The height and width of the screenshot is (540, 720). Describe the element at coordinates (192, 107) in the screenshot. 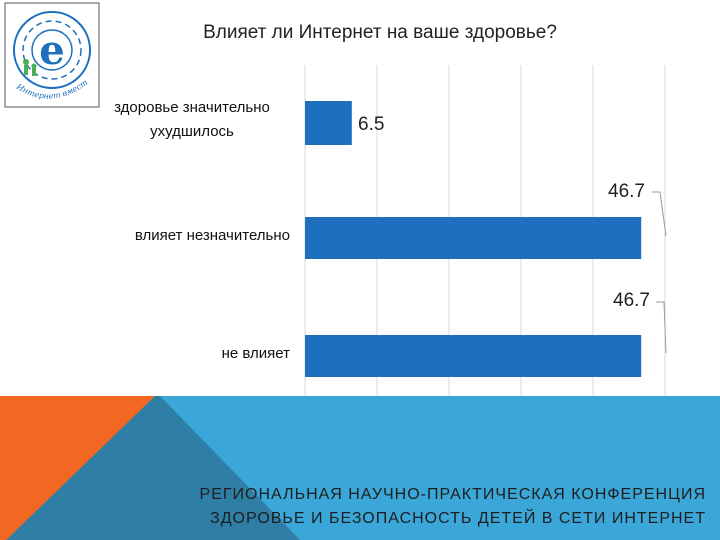

I see `category-label: здоровье значительно` at that location.